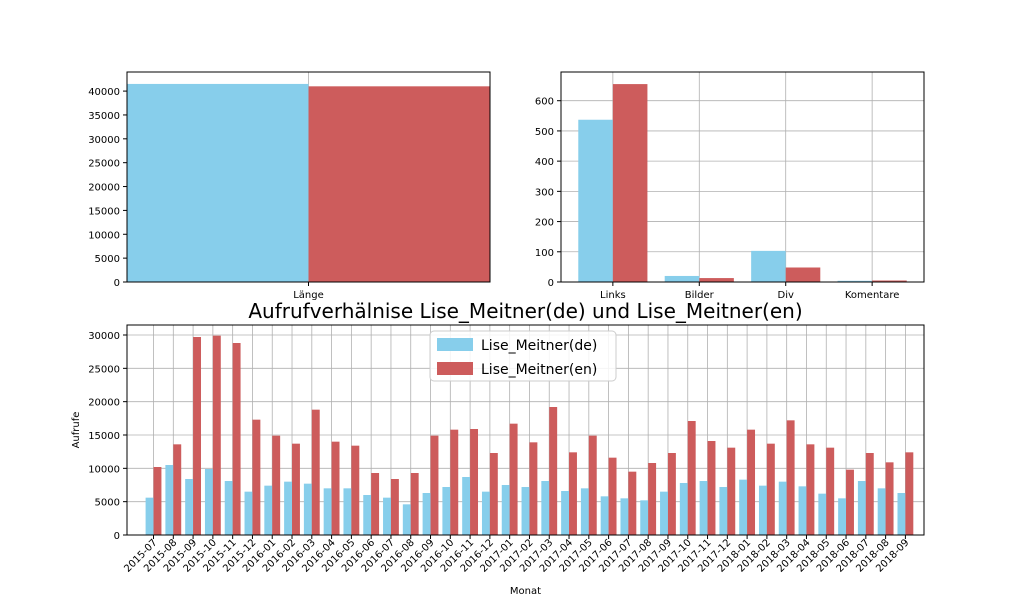 This screenshot has width=1024, height=600. I want to click on legend-label-0: Lise_Meitner(de), so click(539, 346).